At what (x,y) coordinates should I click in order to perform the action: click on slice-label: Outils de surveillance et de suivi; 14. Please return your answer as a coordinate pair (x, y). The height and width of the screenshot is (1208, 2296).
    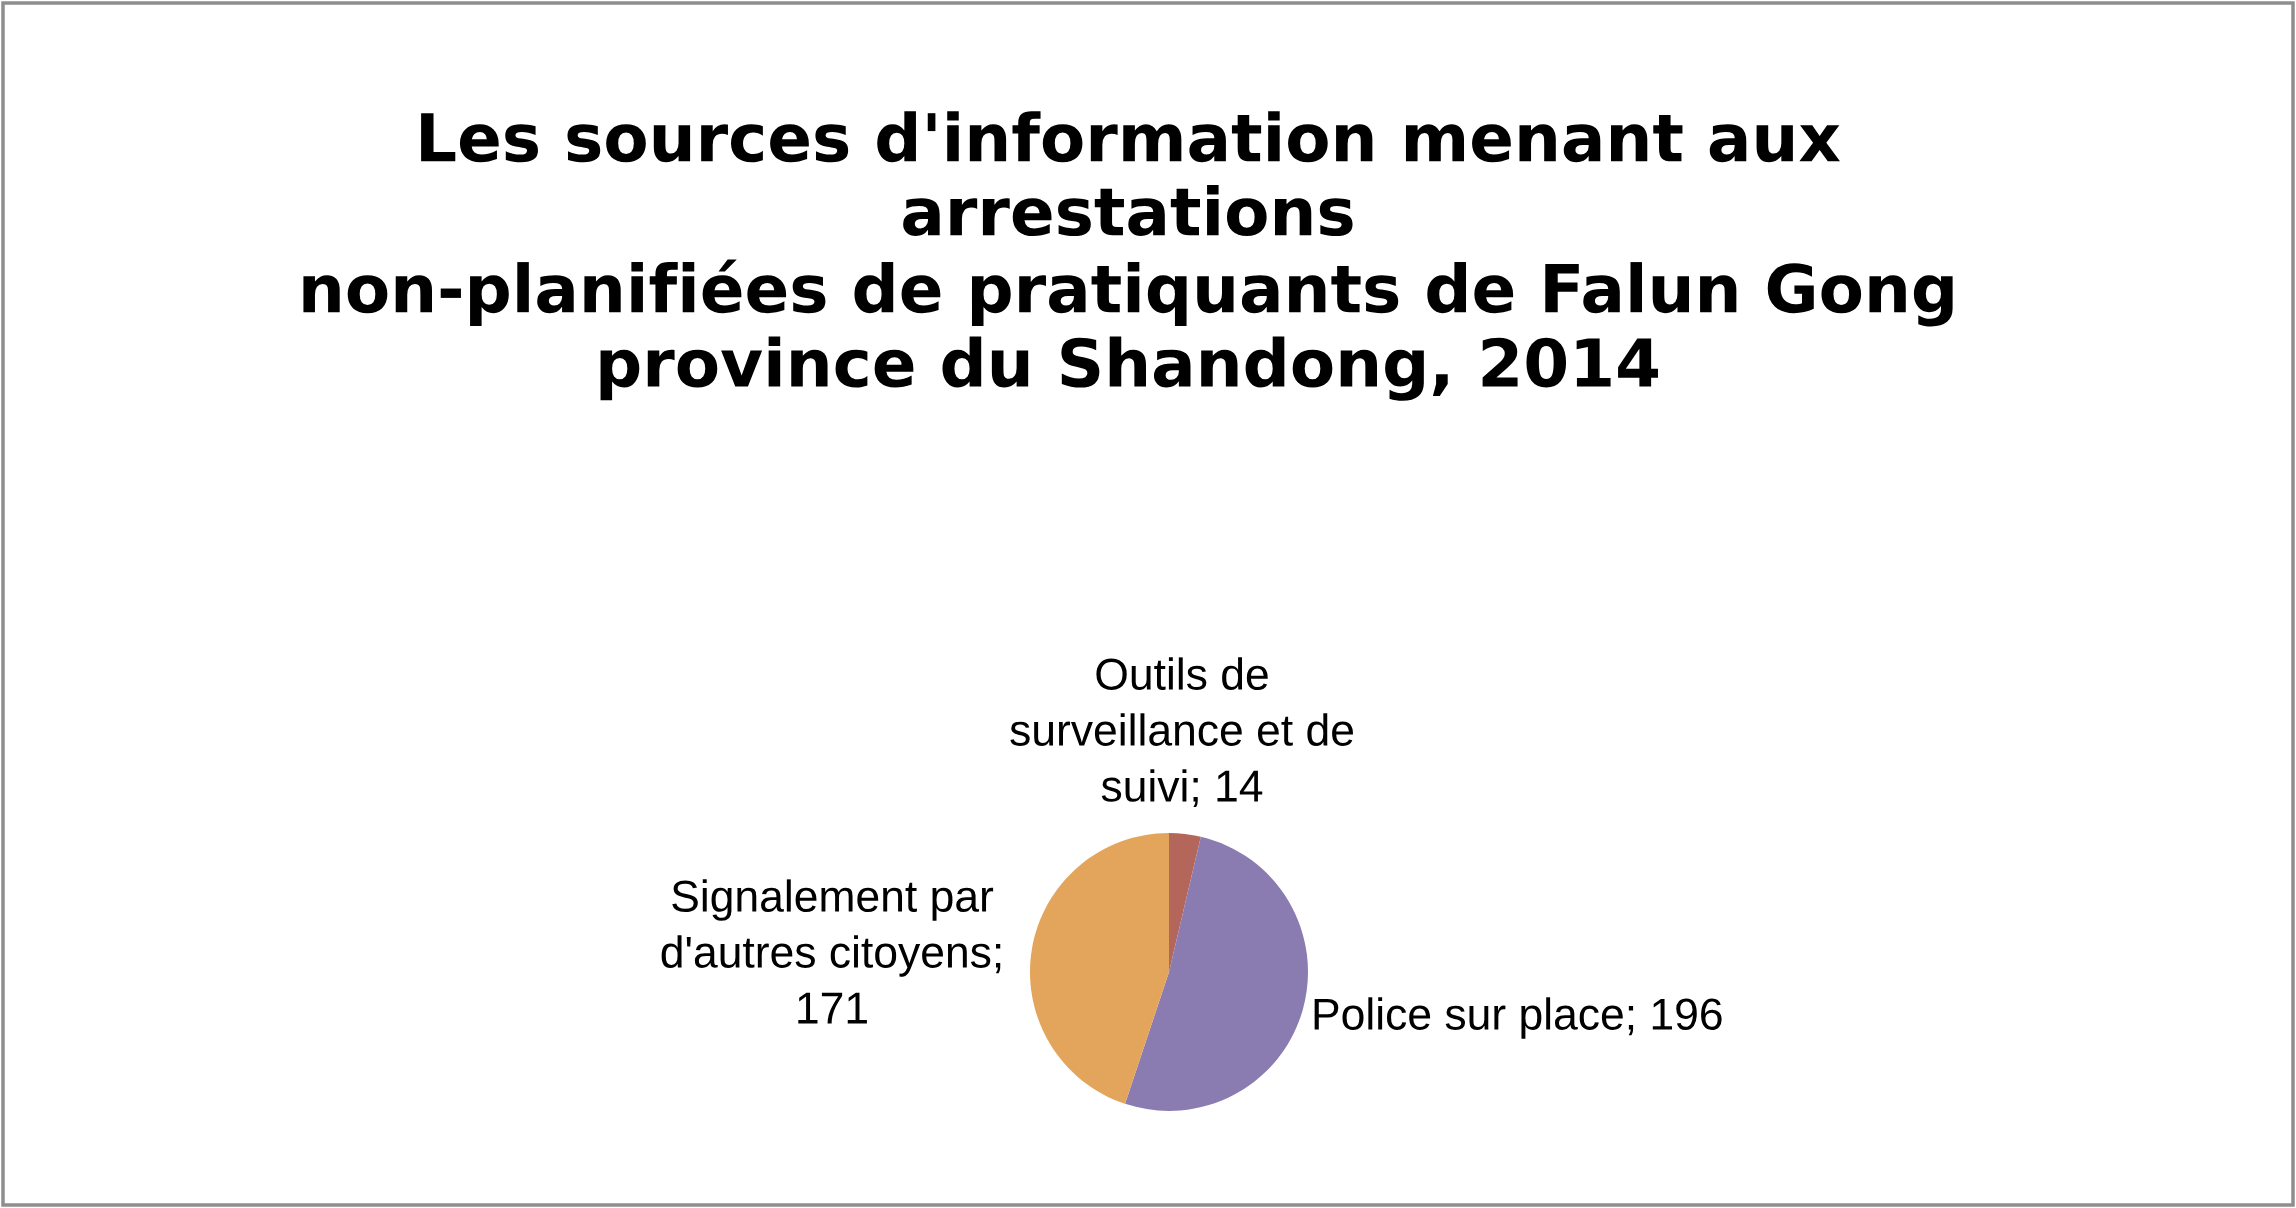
    Looking at the image, I should click on (1181, 732).